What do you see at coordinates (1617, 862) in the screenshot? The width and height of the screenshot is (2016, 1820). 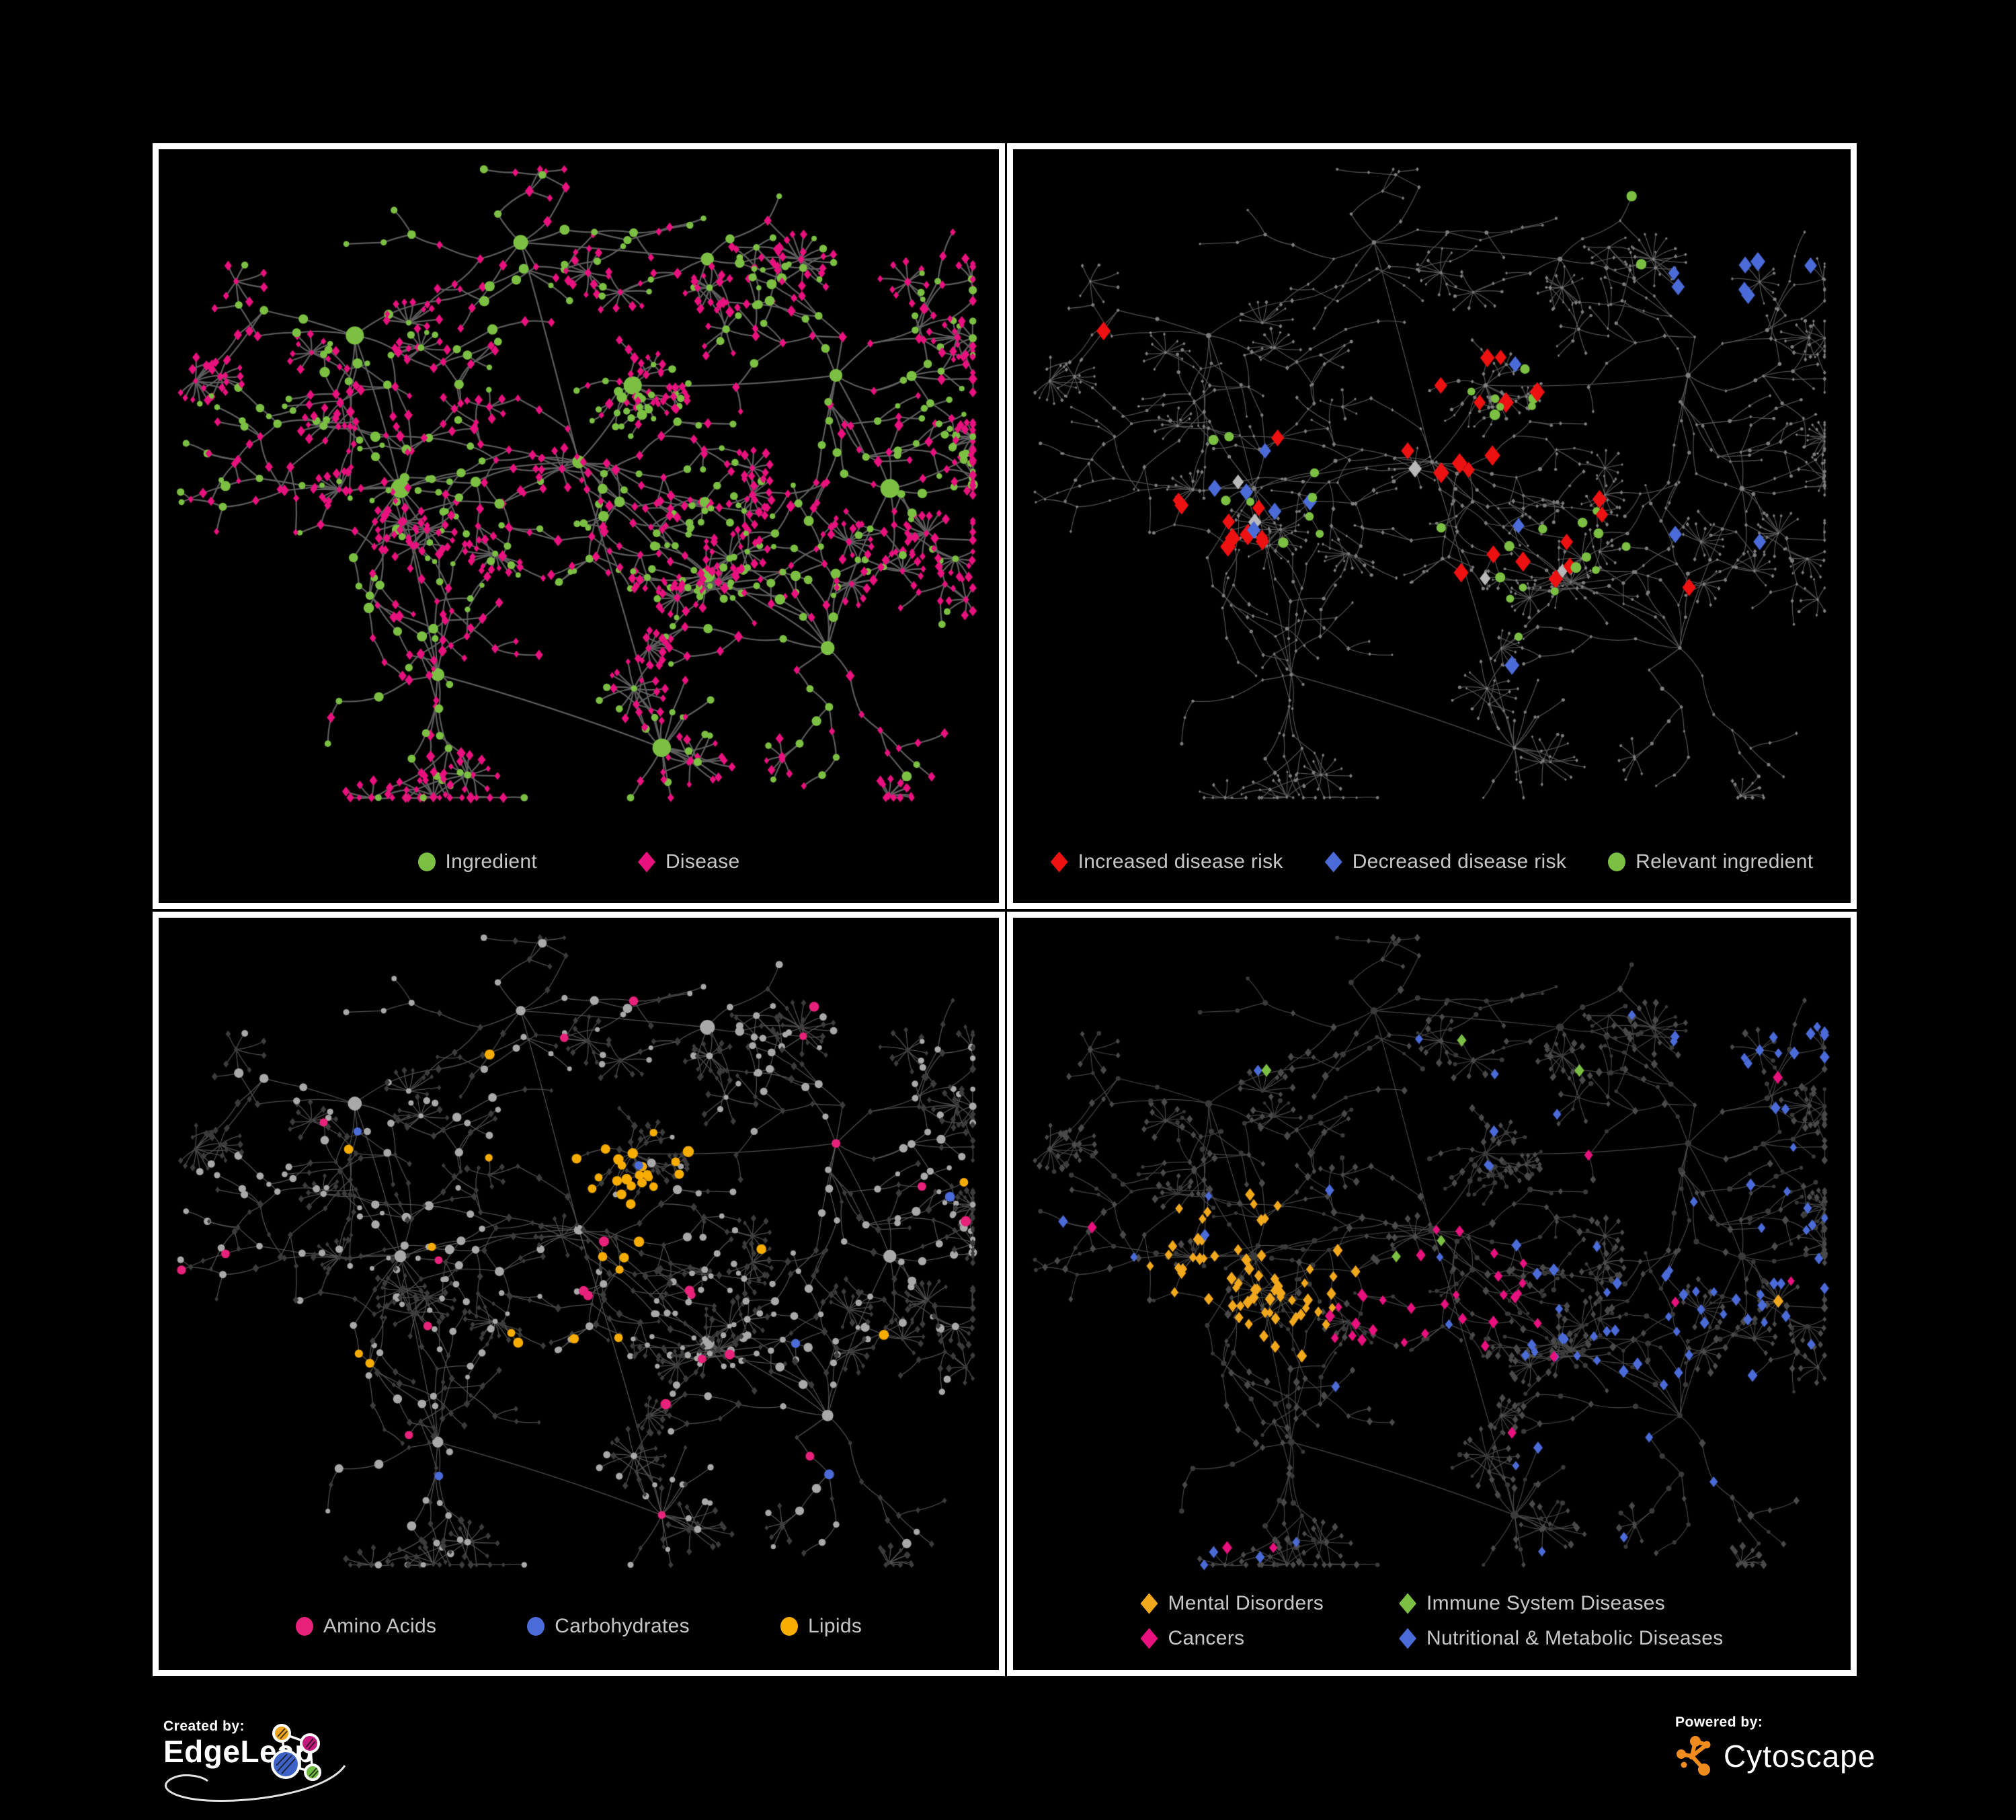 I see `relevant-ingredient-circle-marker` at bounding box center [1617, 862].